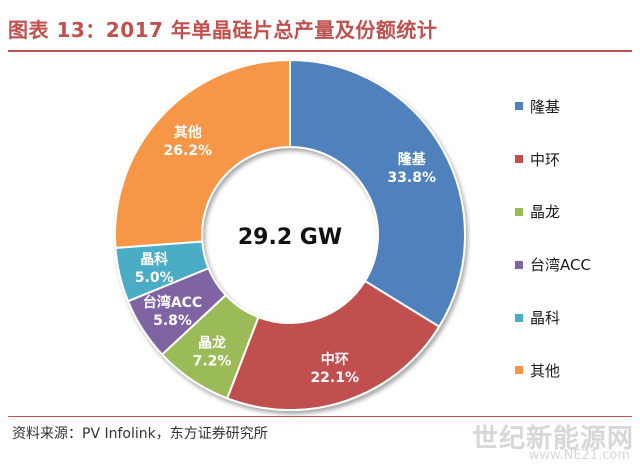 This screenshot has width=640, height=471. Describe the element at coordinates (545, 212) in the screenshot. I see `legend-label: 晶龙` at that location.